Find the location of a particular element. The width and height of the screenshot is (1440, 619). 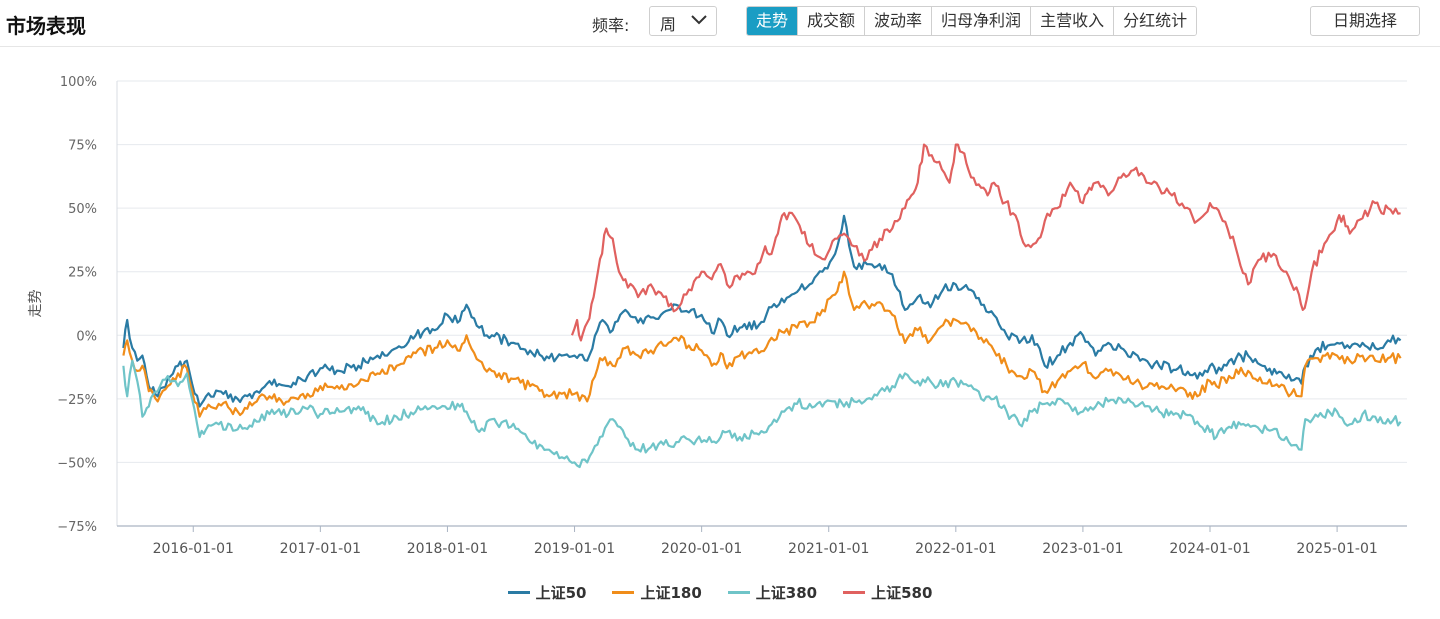

frequency-value: 周 is located at coordinates (668, 24).